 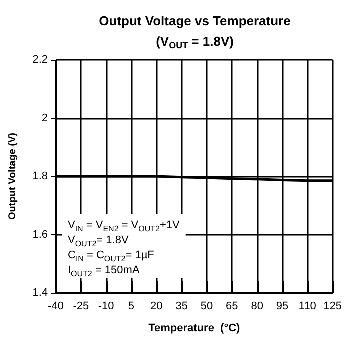 I want to click on y-tick-label: 1.6, so click(x=40, y=234).